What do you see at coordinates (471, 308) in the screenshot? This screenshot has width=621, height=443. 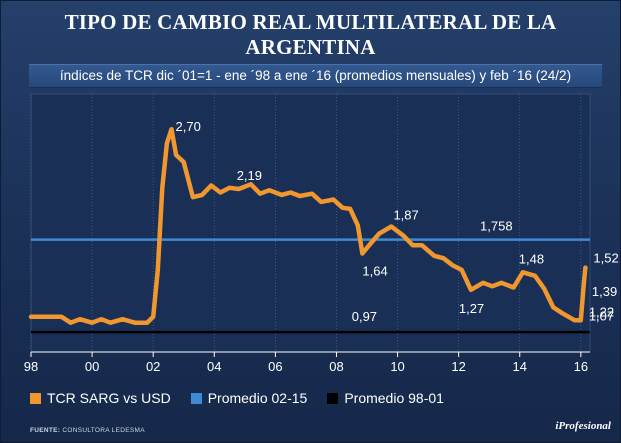 I see `data-label-6: 1,27` at bounding box center [471, 308].